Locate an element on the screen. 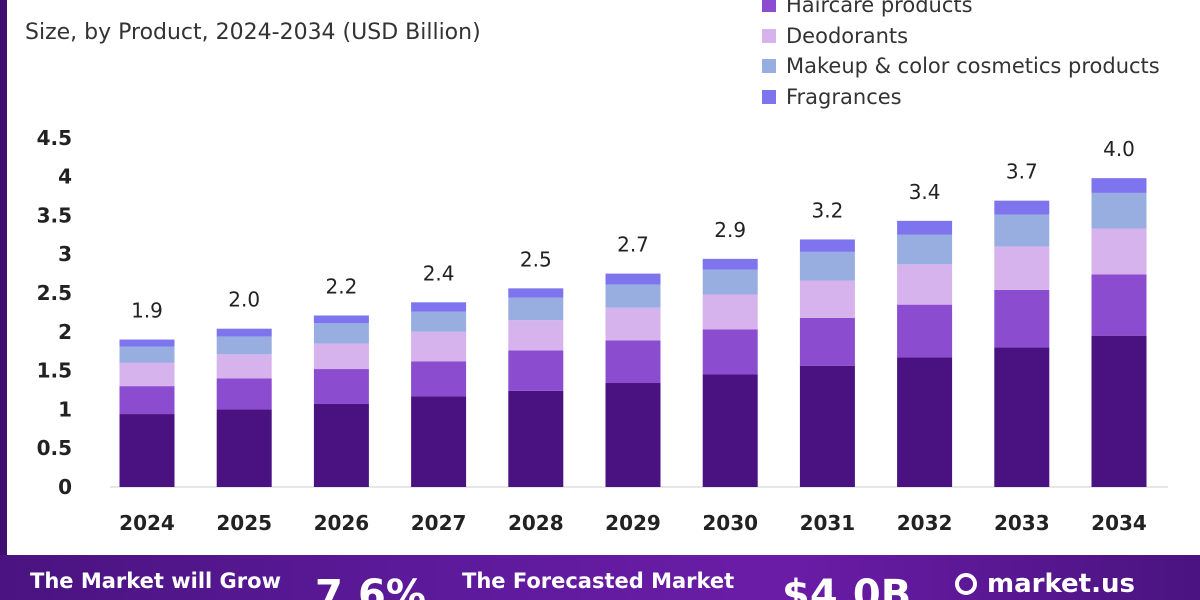  legend-label-fragrances: Fragrances is located at coordinates (844, 96).